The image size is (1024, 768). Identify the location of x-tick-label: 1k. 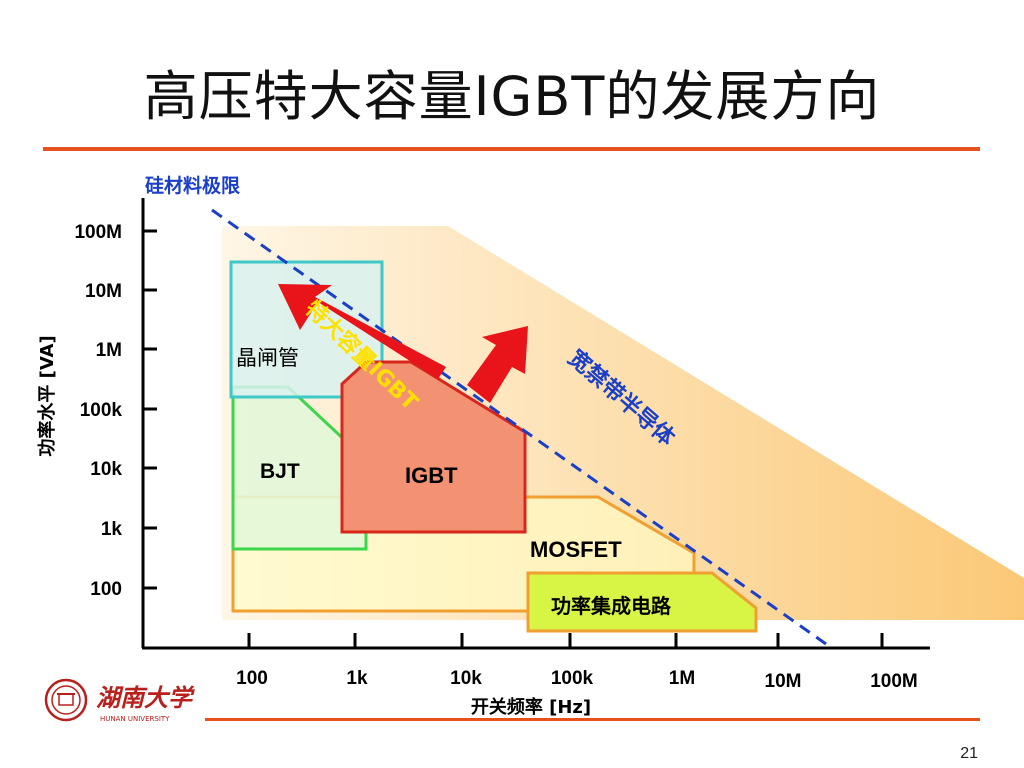
(357, 678).